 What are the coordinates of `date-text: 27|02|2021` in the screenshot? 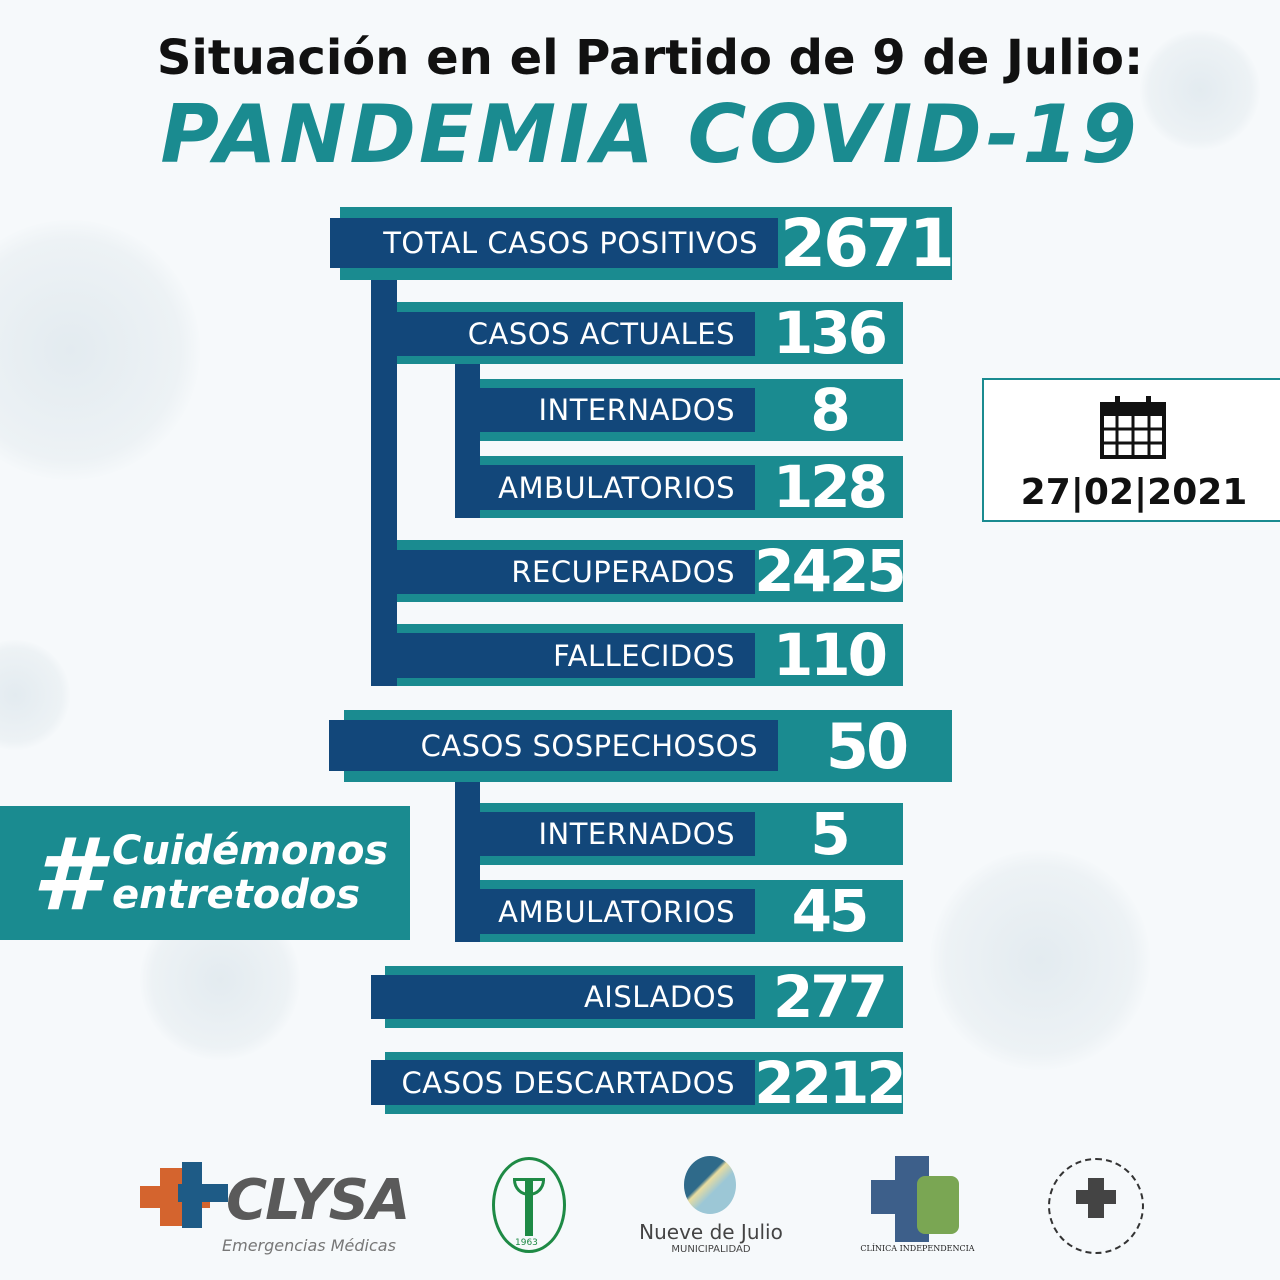 It's located at (1134, 492).